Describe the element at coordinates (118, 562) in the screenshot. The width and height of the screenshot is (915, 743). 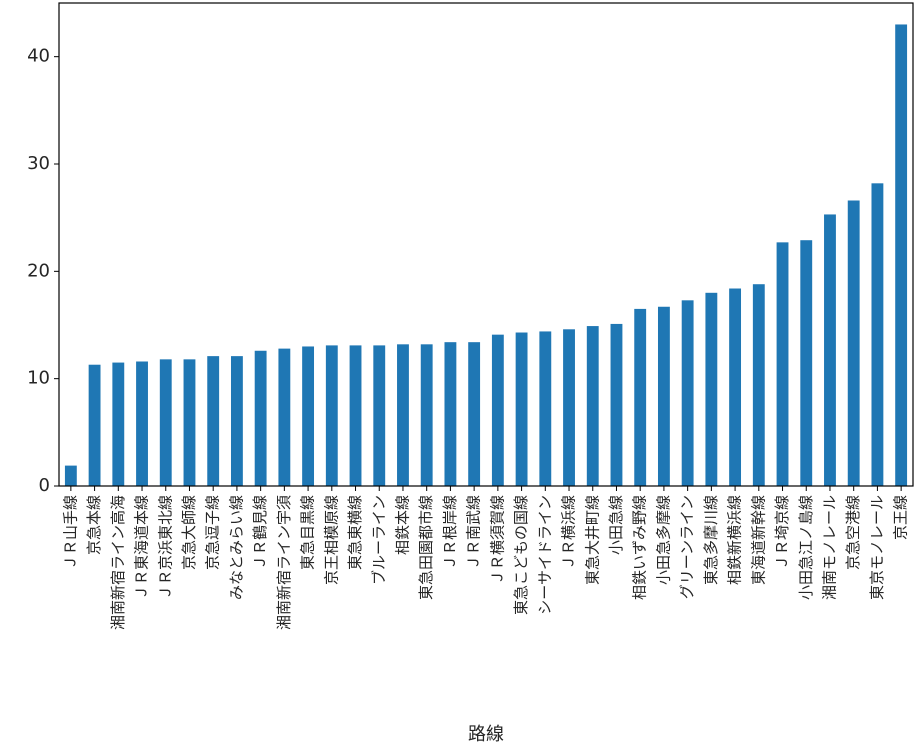
I see `x-tick-label: 湘南新宿ライン高海` at that location.